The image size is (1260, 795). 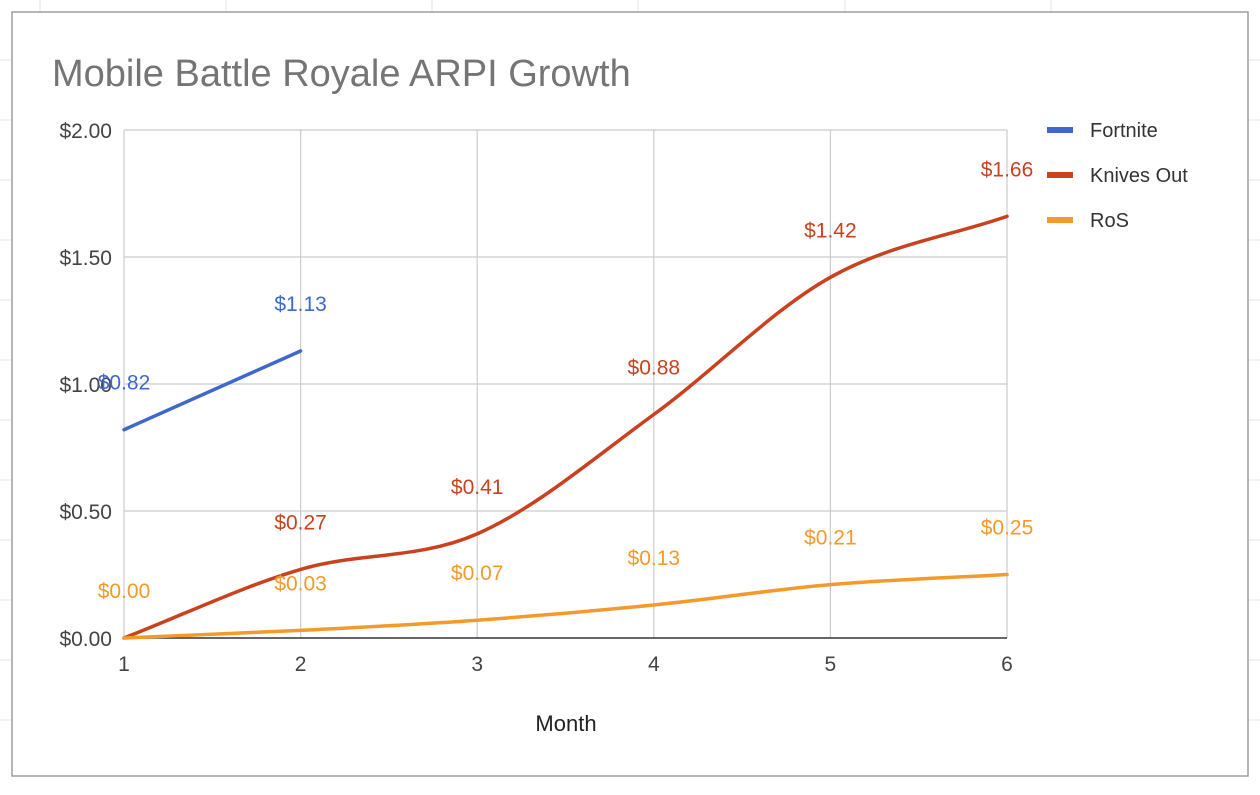 What do you see at coordinates (565, 664) in the screenshot?
I see `x-axis: 1 2 3 4 5 6` at bounding box center [565, 664].